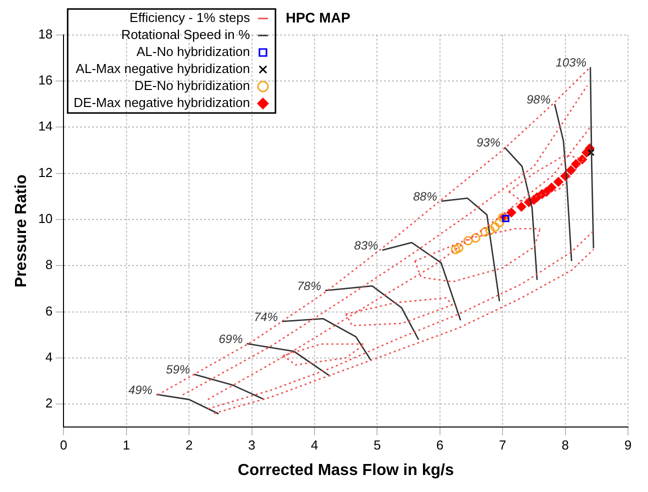 The width and height of the screenshot is (648, 492). What do you see at coordinates (178, 369) in the screenshot?
I see `annotation: 59%` at bounding box center [178, 369].